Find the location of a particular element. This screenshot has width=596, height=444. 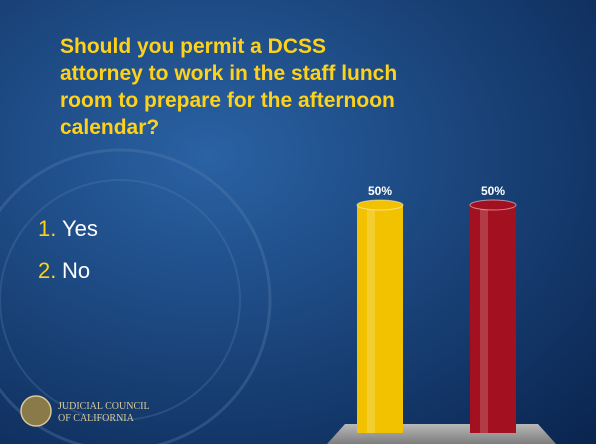

logo-seal is located at coordinates (36, 411).